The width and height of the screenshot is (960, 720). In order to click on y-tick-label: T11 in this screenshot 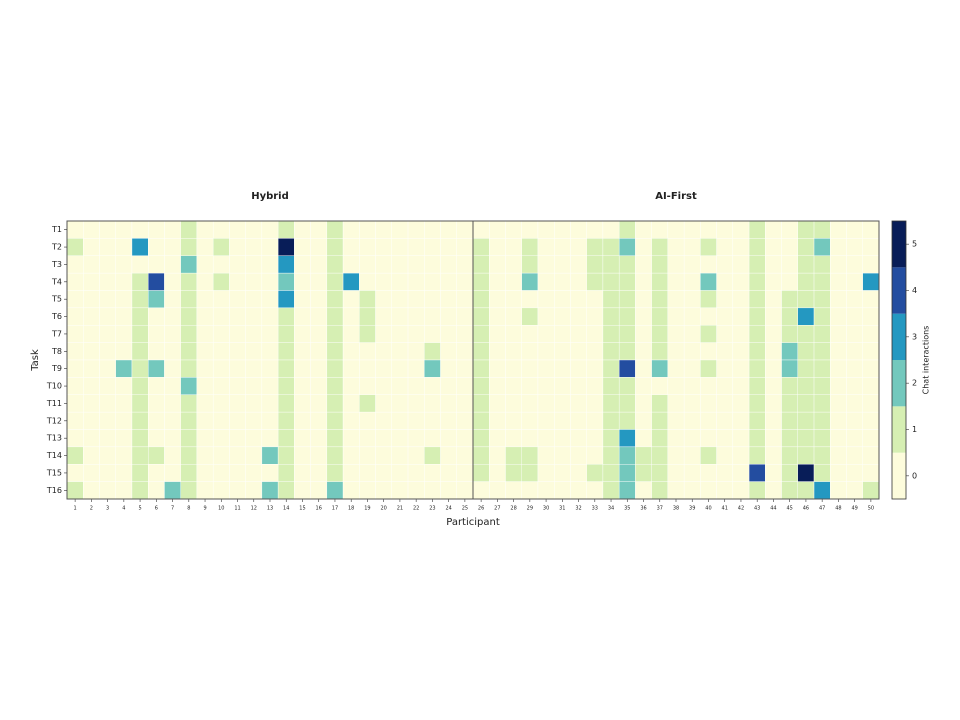, I will do `click(54, 403)`.